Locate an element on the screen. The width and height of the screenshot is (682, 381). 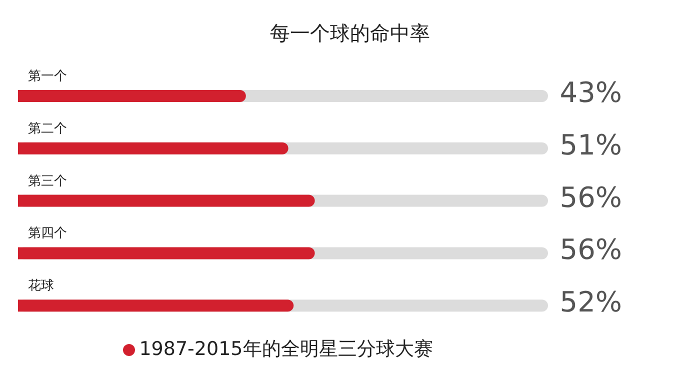
legend-label: 1987-2015年的全明星三分球大赛 is located at coordinates (286, 349).